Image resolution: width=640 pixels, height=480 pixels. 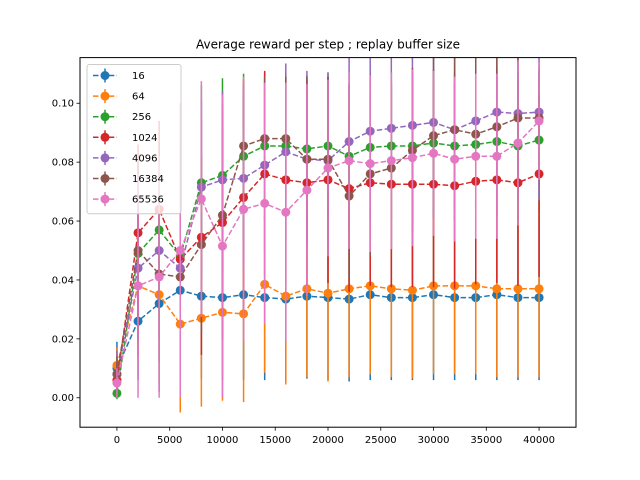 I want to click on legend: 16 64 256 1024 4096 16384 65536, so click(x=134, y=139).